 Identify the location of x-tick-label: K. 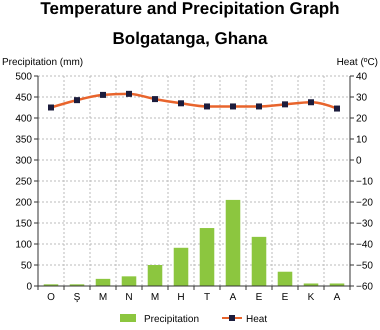
(311, 297).